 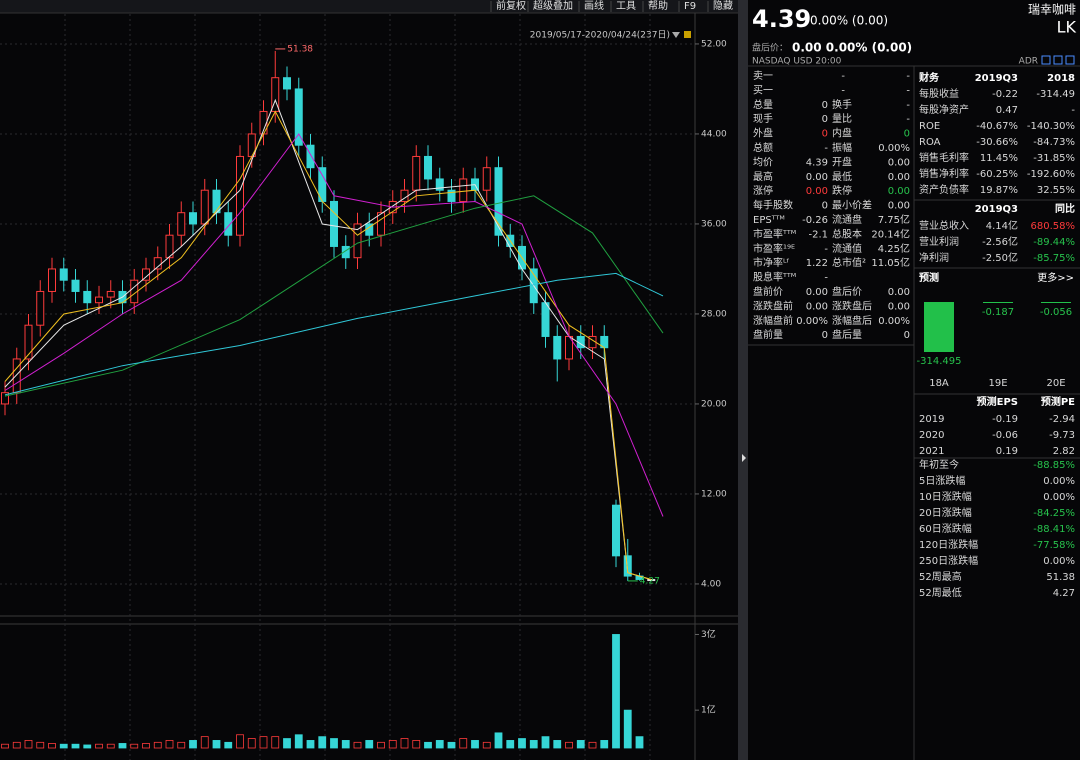 I want to click on toolbar-button: 超级叠加, so click(x=553, y=6).